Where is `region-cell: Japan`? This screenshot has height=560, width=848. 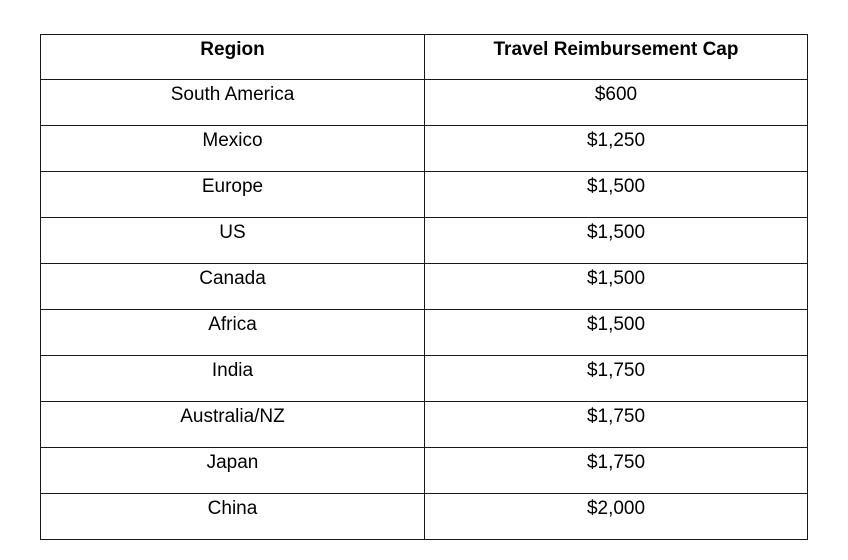 region-cell: Japan is located at coordinates (232, 470).